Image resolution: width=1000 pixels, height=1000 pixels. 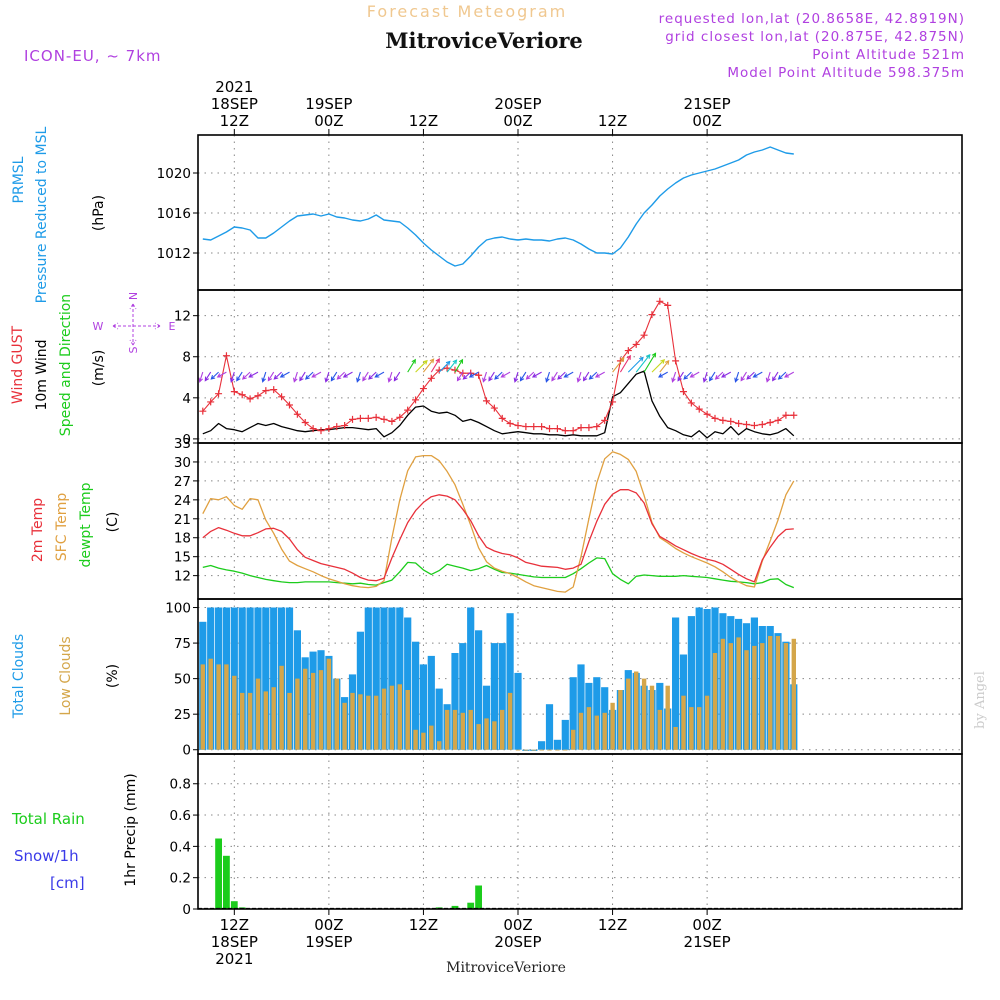 I want to click on ylabel-celsius: (C), so click(x=113, y=522).